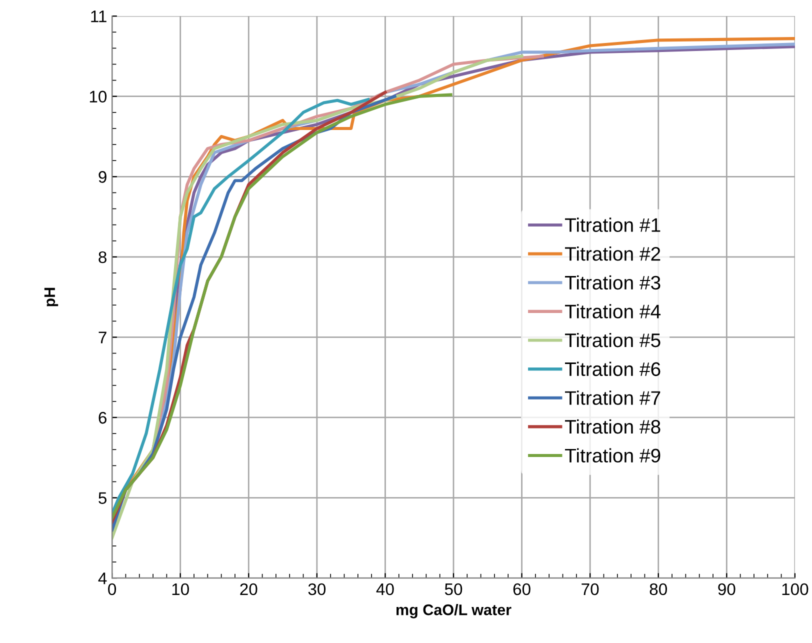  I want to click on x-tick-label: 60, so click(521, 589).